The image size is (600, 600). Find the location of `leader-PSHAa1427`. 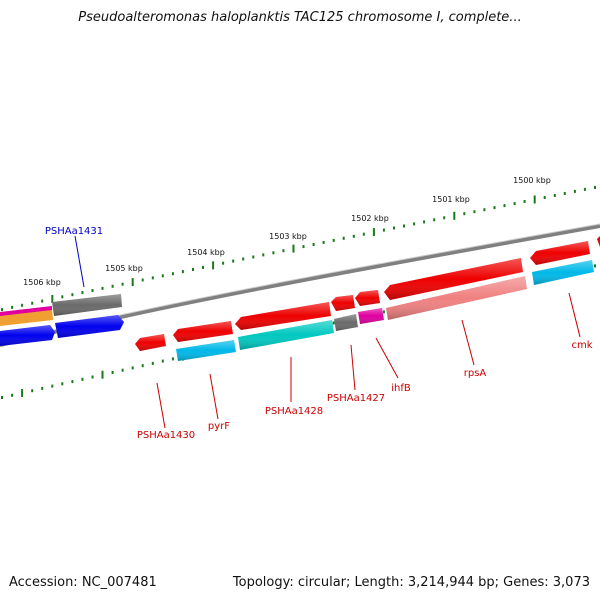

leader-PSHAa1427 is located at coordinates (353, 367).